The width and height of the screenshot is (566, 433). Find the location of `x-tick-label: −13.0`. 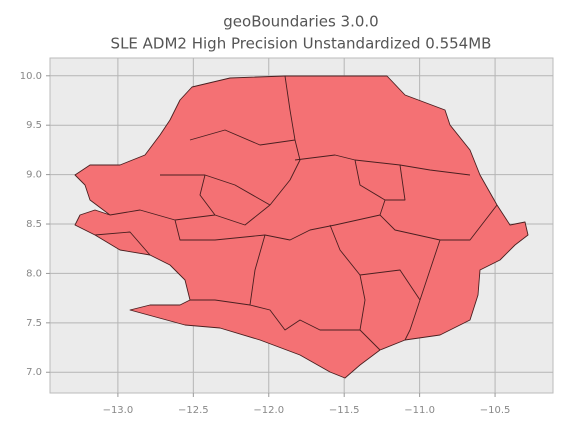

x-tick-label: −13.0 is located at coordinates (118, 410).